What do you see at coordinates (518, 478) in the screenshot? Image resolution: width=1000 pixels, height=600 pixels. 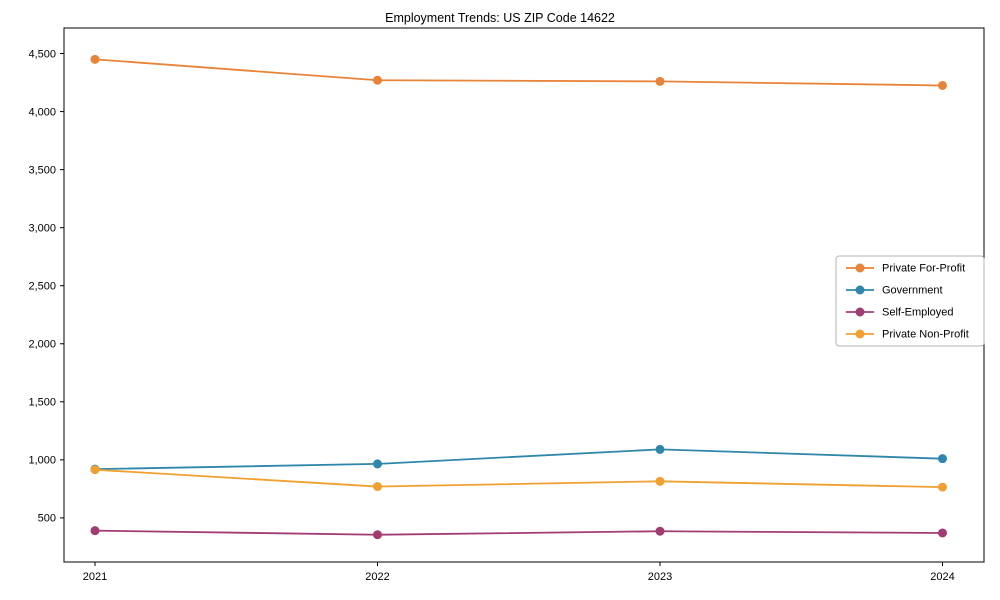 I see `series-line-private-non-profit` at bounding box center [518, 478].